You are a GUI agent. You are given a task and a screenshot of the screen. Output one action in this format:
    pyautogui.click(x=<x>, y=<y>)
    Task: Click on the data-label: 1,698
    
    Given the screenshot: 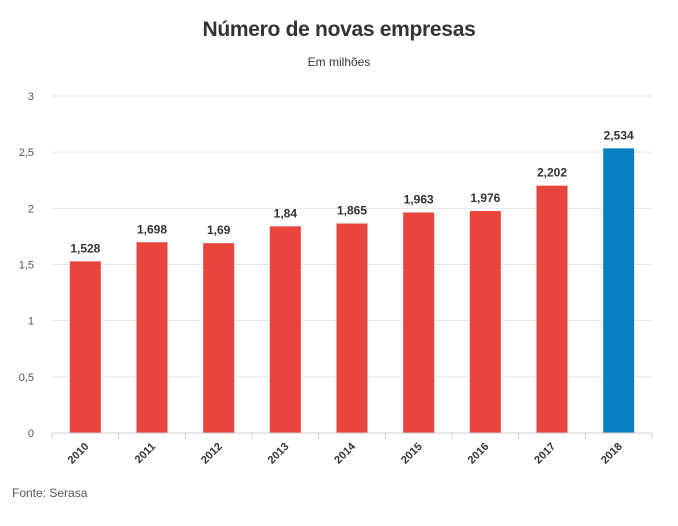 What is the action you would take?
    pyautogui.click(x=152, y=229)
    